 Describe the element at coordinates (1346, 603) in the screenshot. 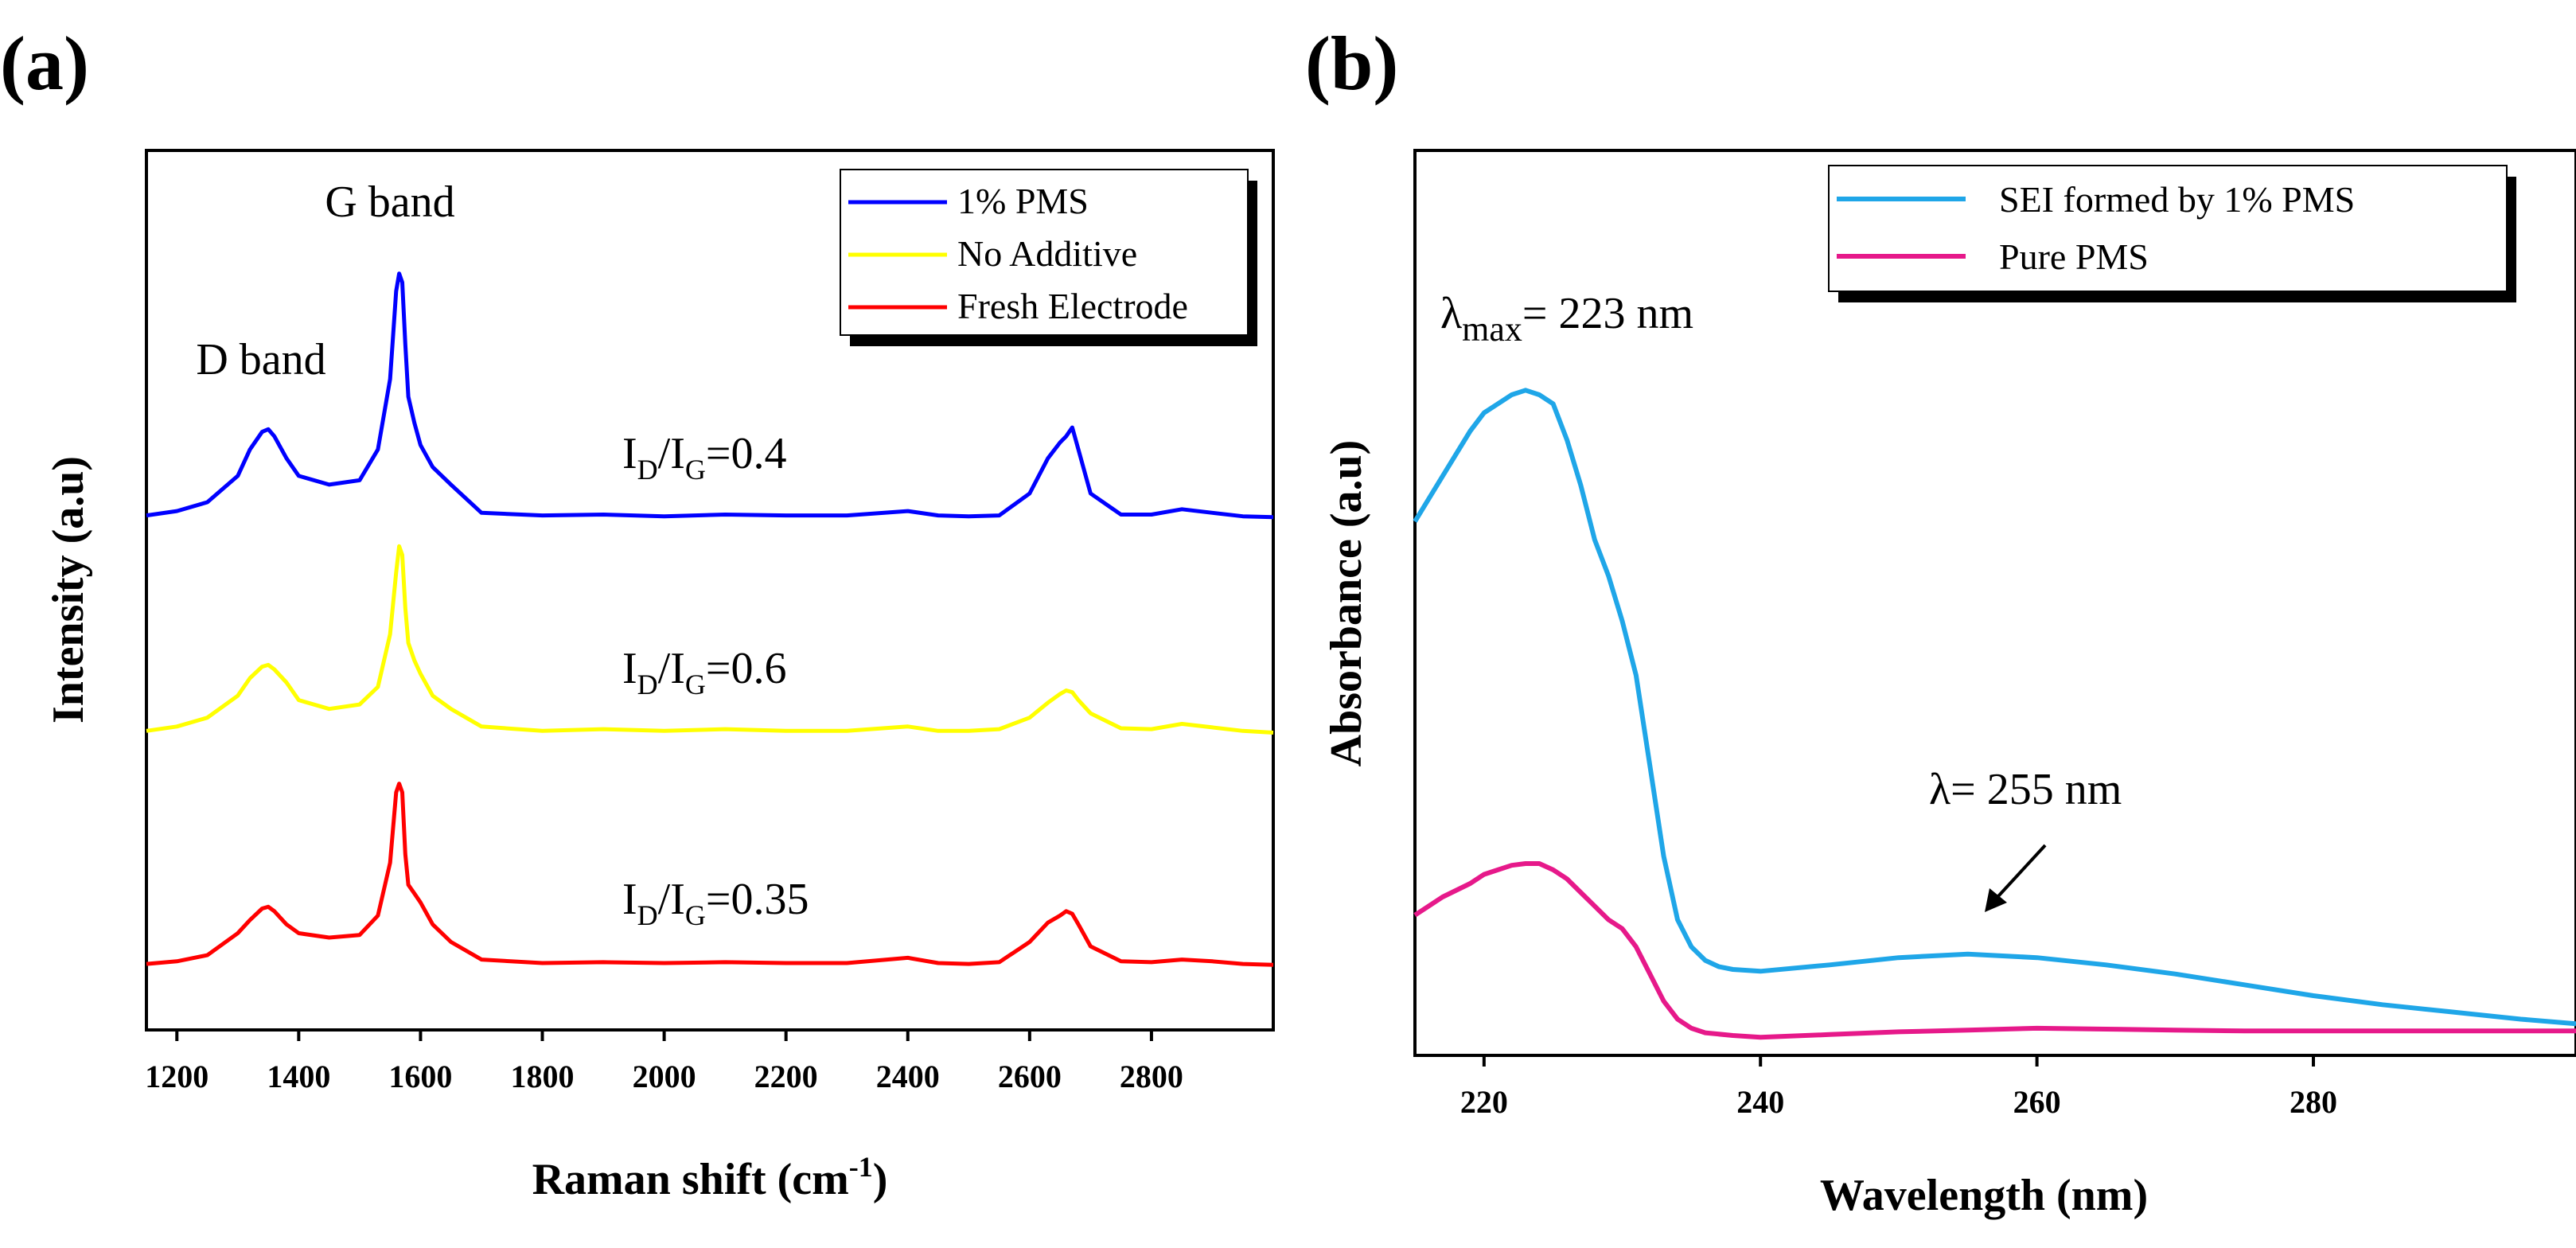

I see `panel-b-y-axis-label: Absorbance (a.u)` at that location.